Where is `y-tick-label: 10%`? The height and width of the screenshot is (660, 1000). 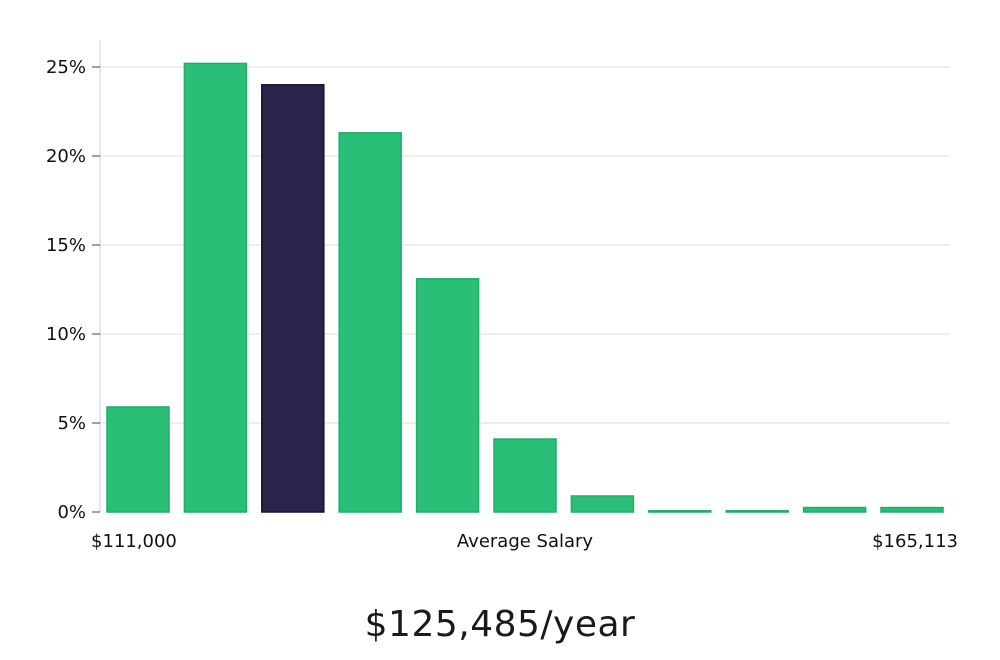 y-tick-label: 10% is located at coordinates (66, 334).